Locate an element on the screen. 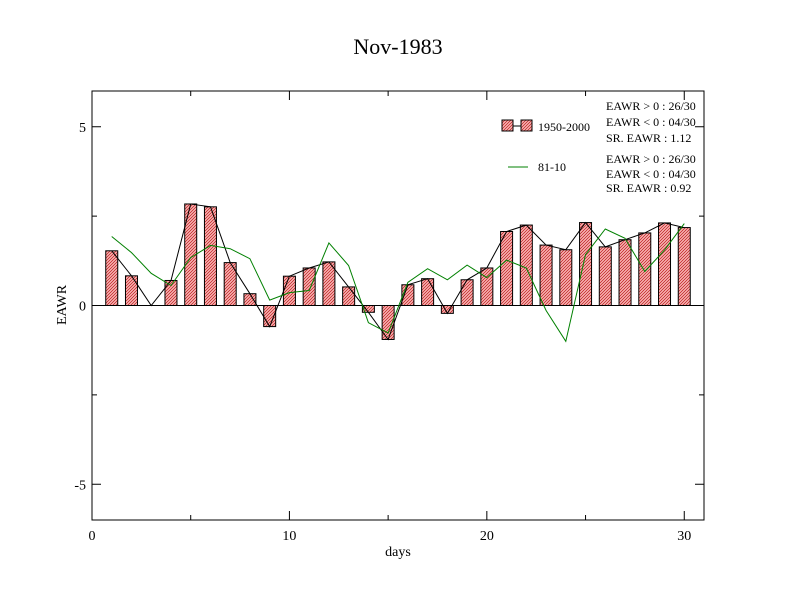 Image resolution: width=792 pixels, height=612 pixels. y-tick-label--5: -5 is located at coordinates (80, 485).